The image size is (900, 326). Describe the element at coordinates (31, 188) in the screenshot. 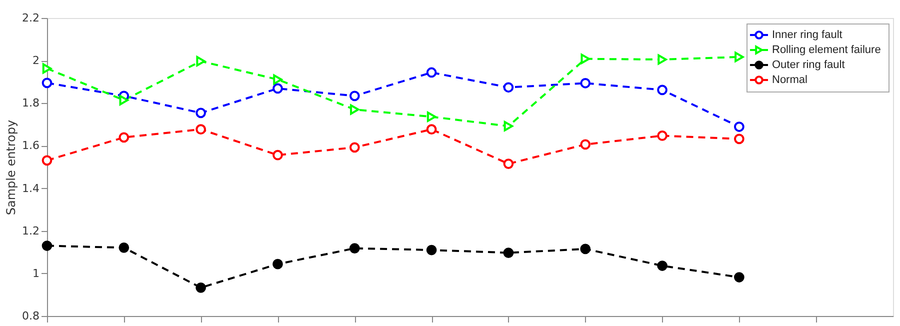

I see `y-tick-label: 1.4` at that location.